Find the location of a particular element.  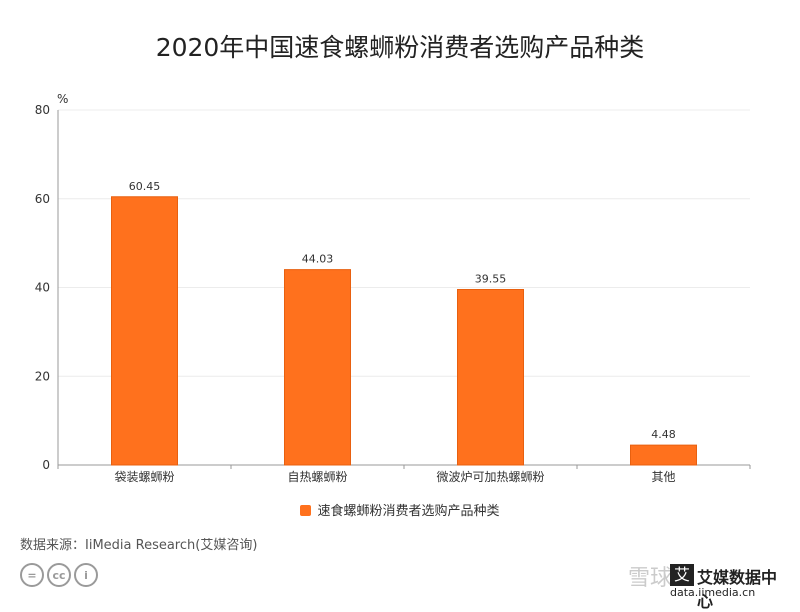

source-note: 数据来源：IiMedia Research(艾媒咨询) is located at coordinates (139, 545).